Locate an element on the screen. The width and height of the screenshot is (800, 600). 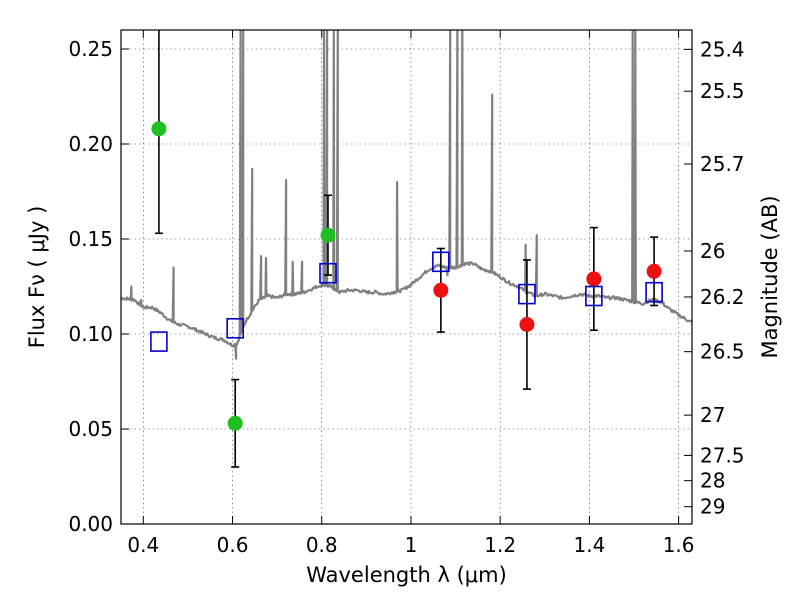
magnitude-tick-label: 26.5 is located at coordinates (722, 352).